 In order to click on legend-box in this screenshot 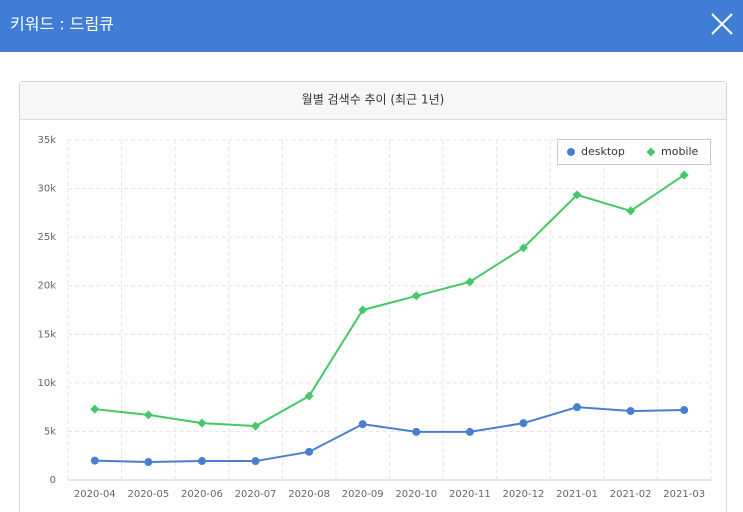, I will do `click(634, 152)`.